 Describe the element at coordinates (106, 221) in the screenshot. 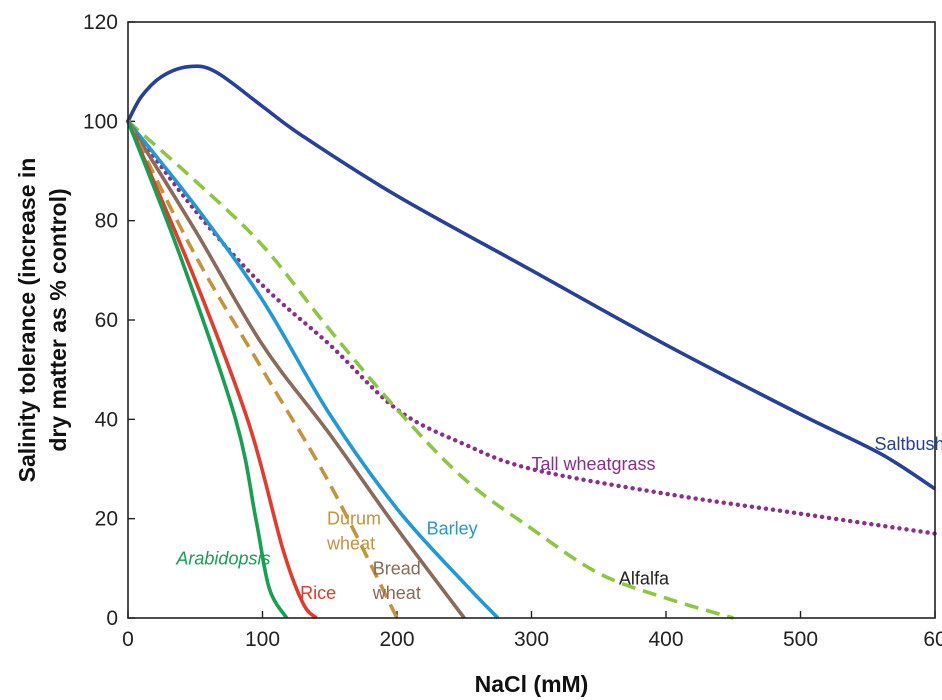

I see `y-tick-label: 80` at that location.